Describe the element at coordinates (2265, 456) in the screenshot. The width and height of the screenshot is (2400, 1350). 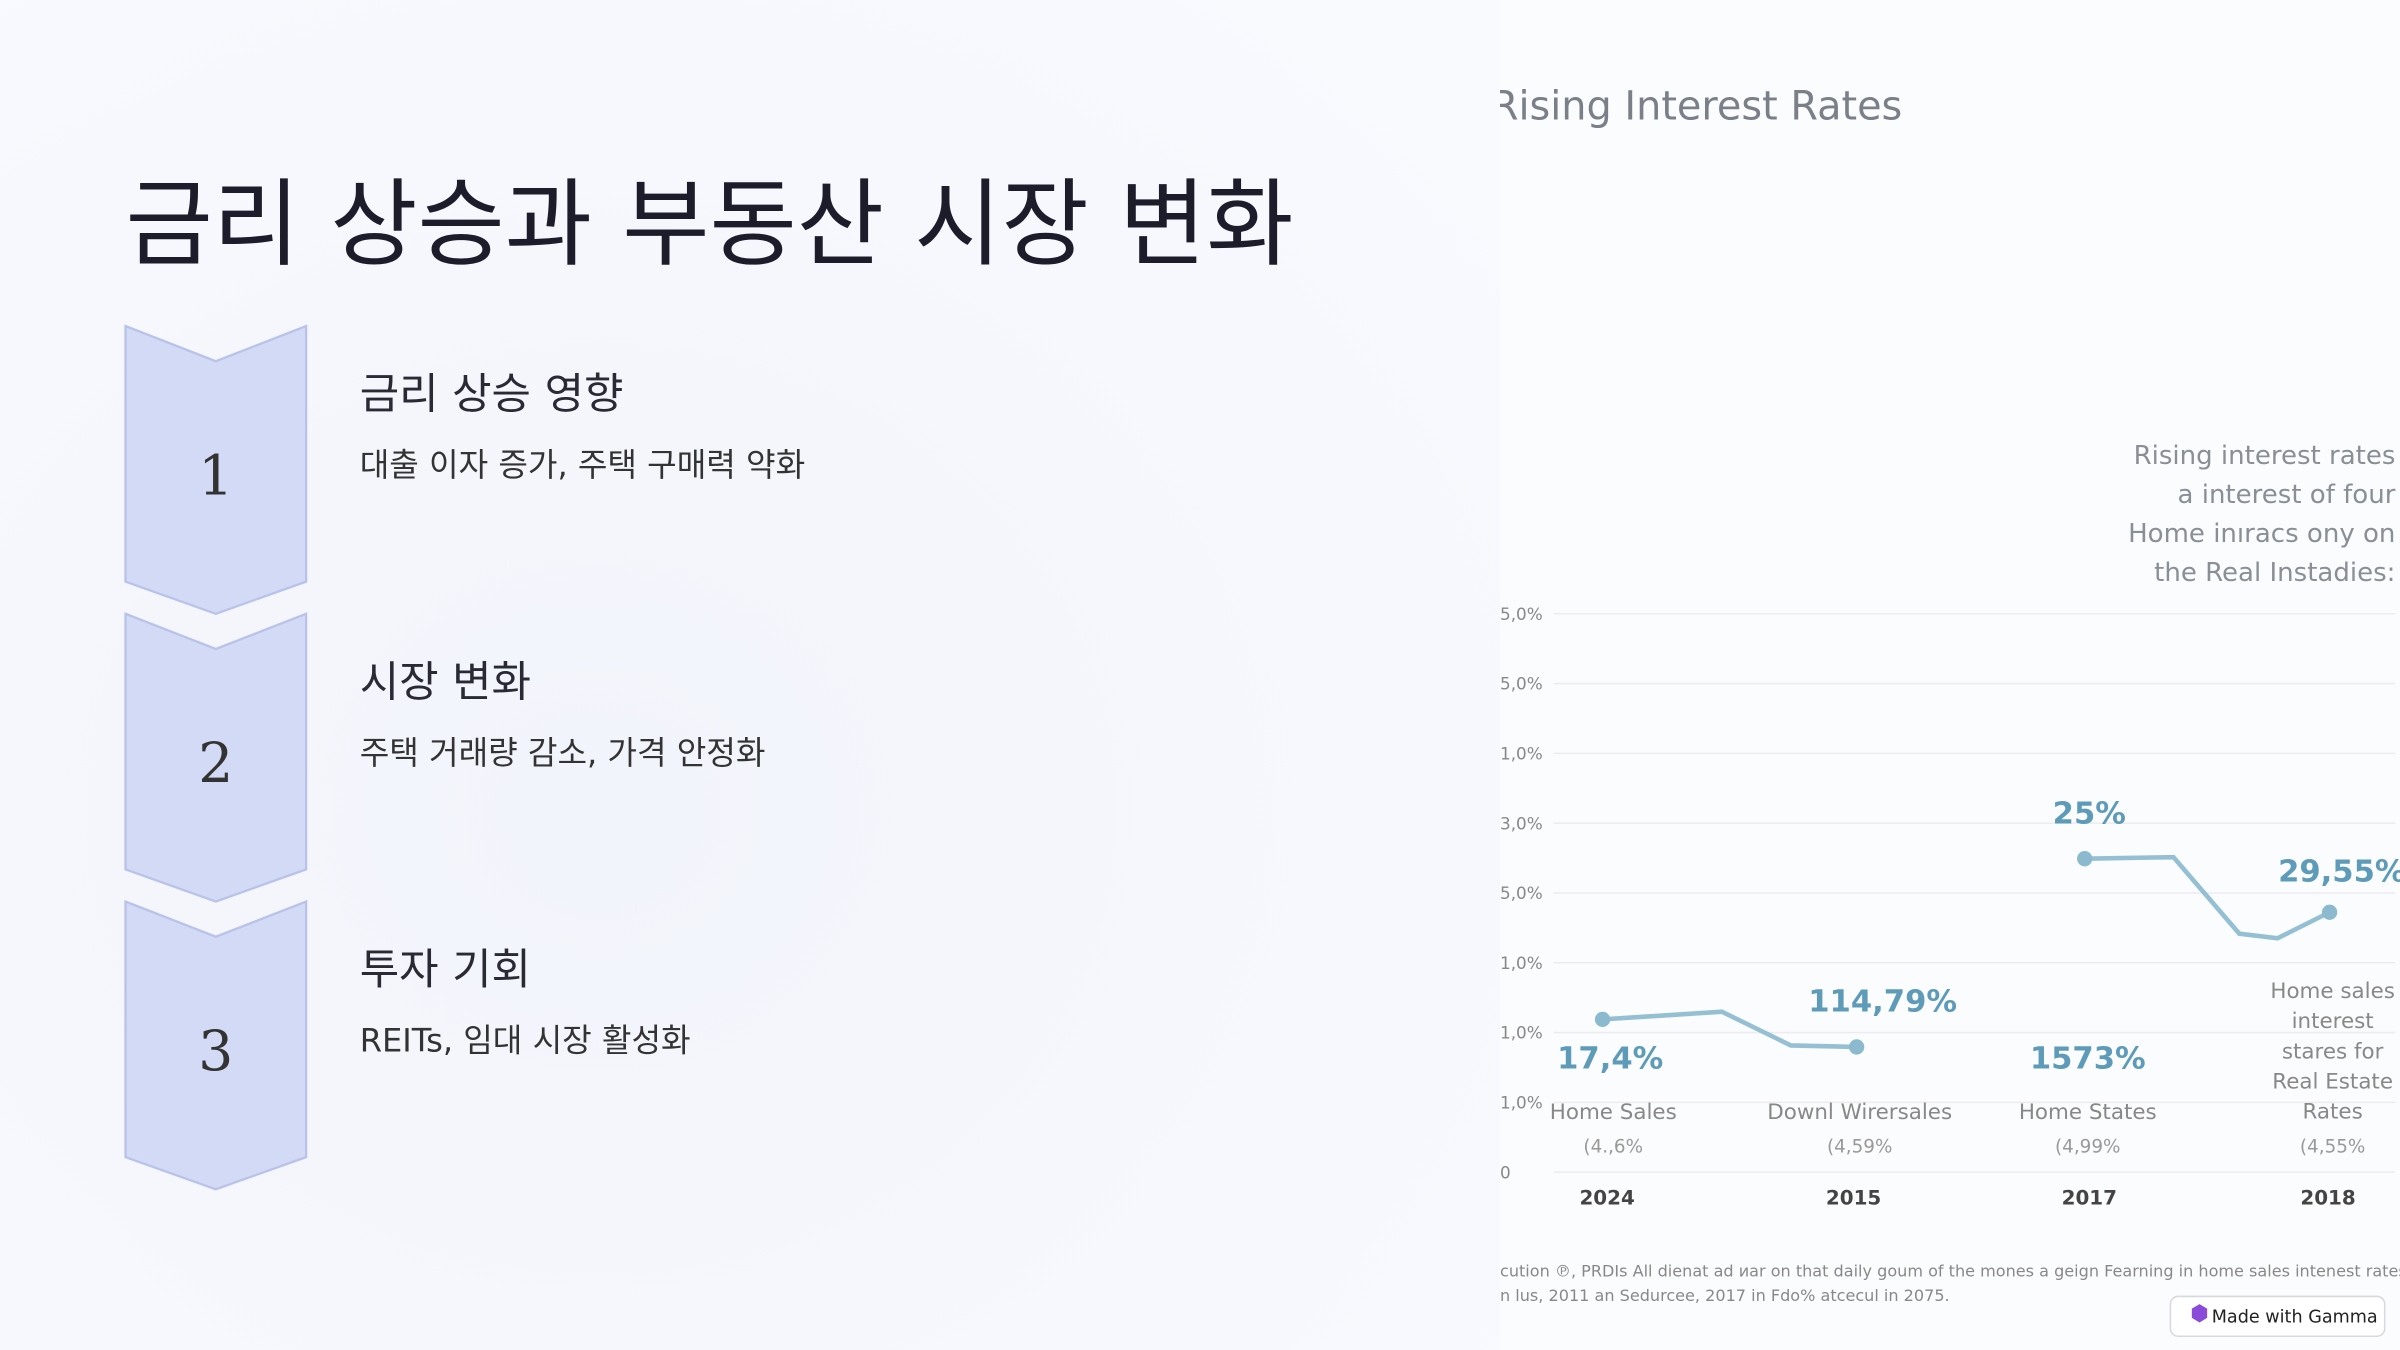
I see `note-line: Rising interest rates` at that location.